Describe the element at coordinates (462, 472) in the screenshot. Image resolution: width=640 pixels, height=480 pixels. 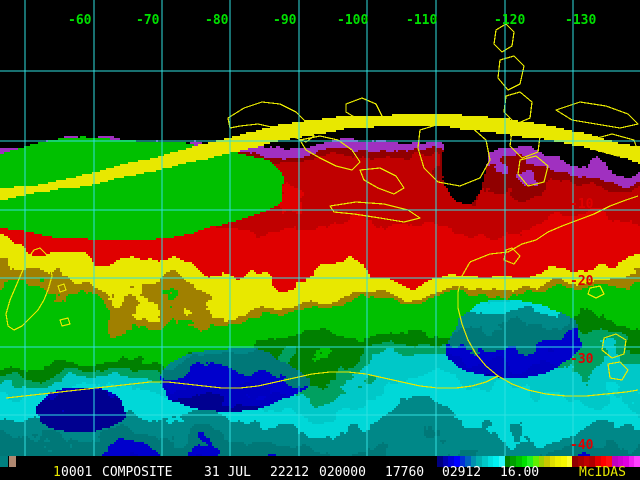
I see `field-two: 02912` at that location.